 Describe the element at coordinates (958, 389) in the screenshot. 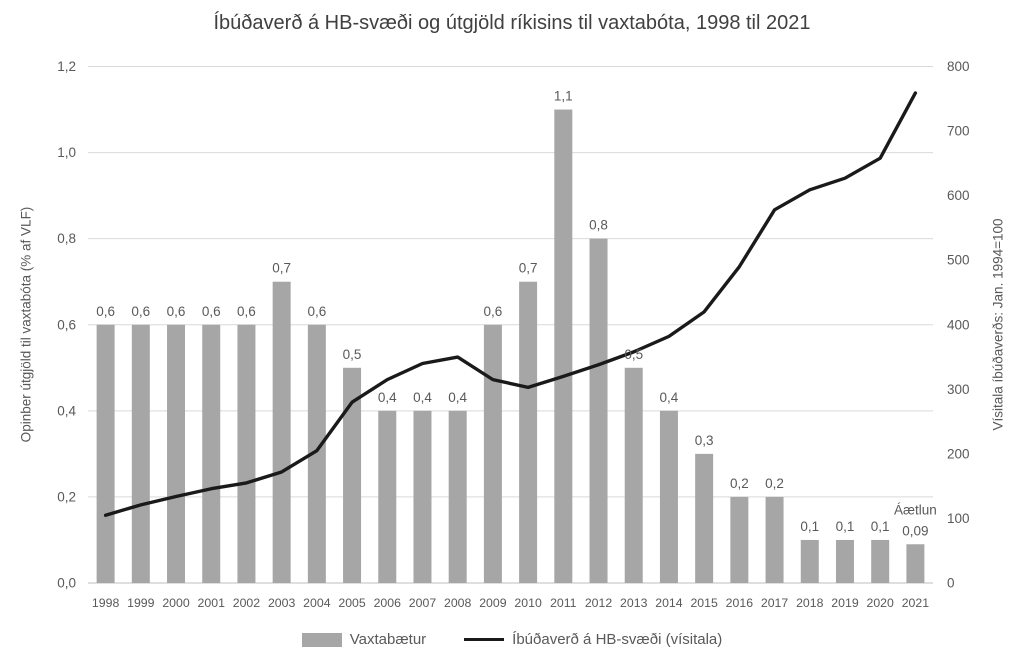

I see `right-axis-tick-label: 300` at that location.